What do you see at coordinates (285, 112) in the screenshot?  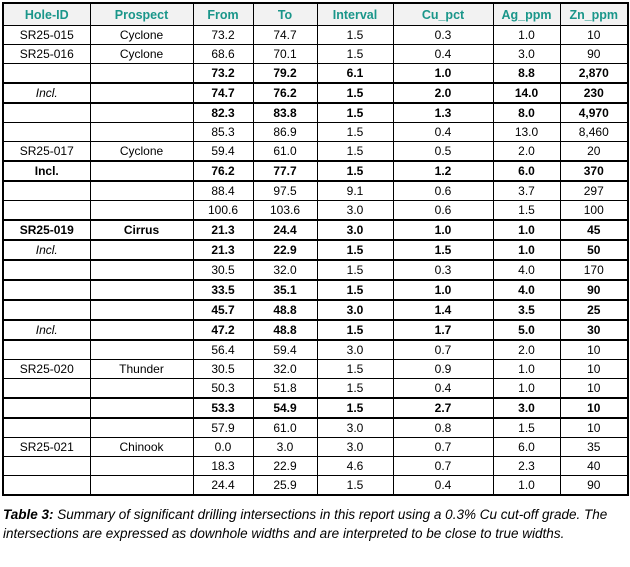 I see `cell-to: 83.8` at bounding box center [285, 112].